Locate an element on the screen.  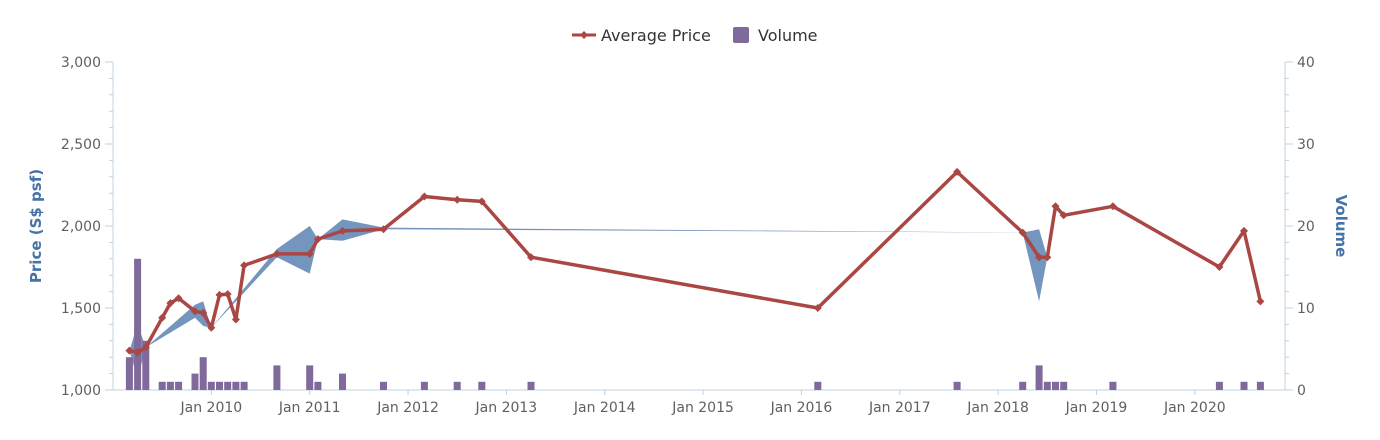
x-tick-label: Jan 2011 is located at coordinates (309, 408).